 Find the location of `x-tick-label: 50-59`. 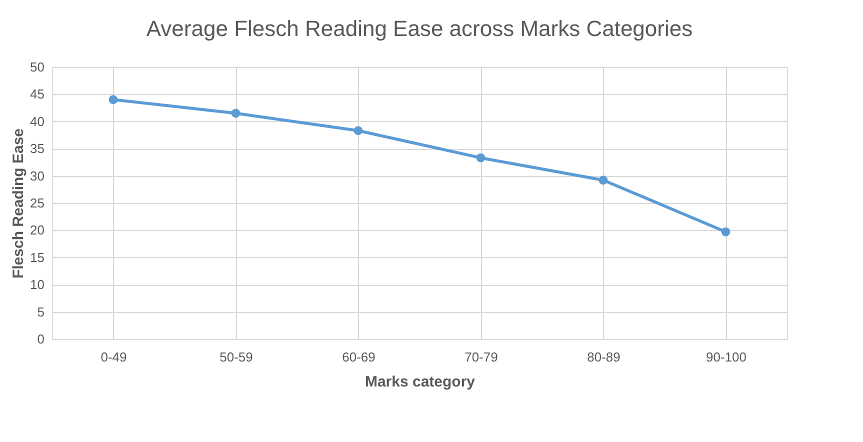

x-tick-label: 50-59 is located at coordinates (236, 357).